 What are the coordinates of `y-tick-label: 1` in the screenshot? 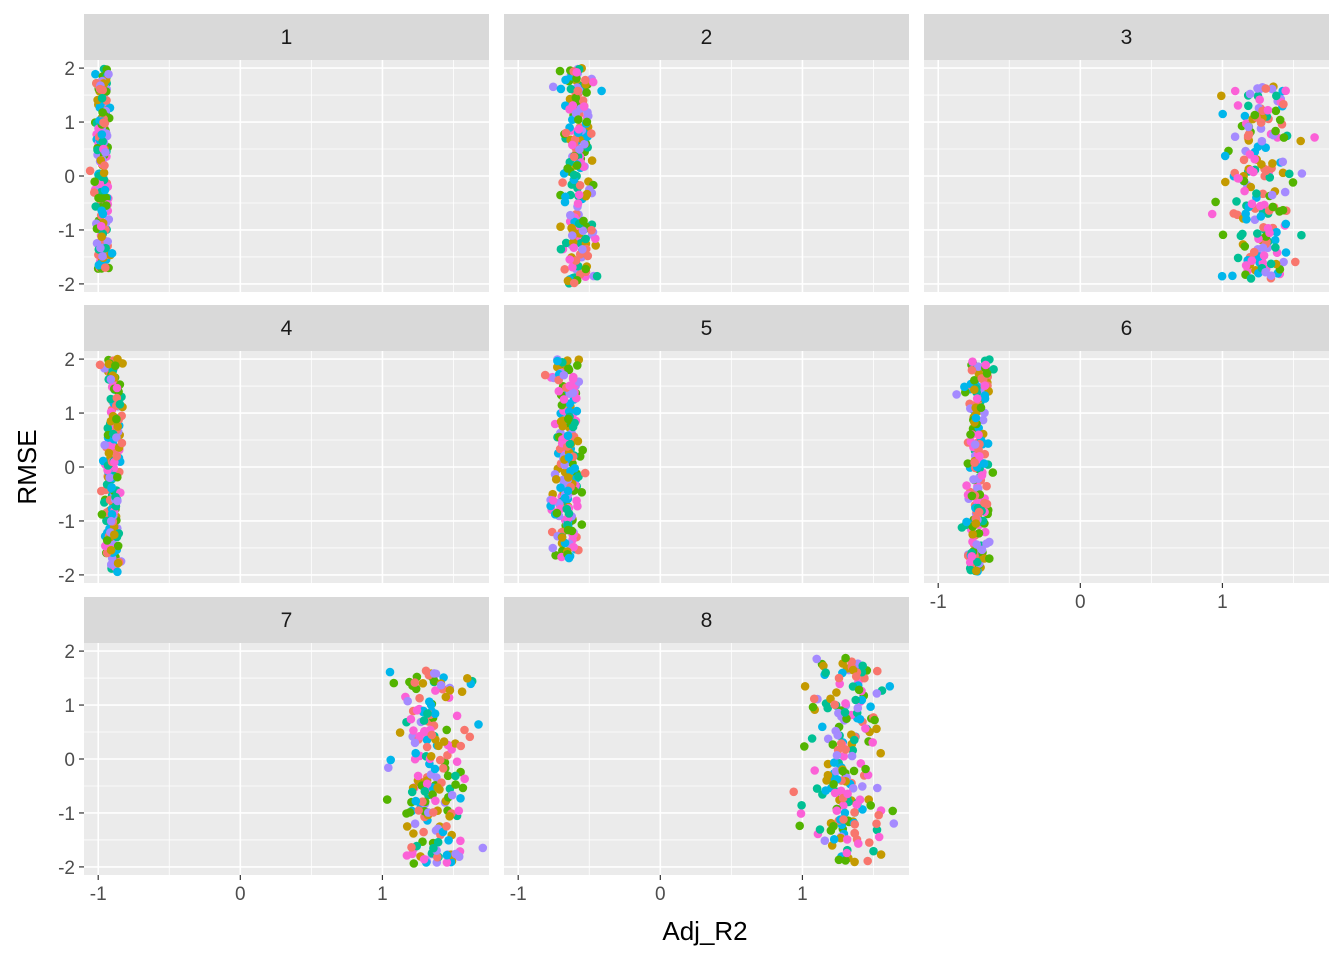 It's located at (69, 414).